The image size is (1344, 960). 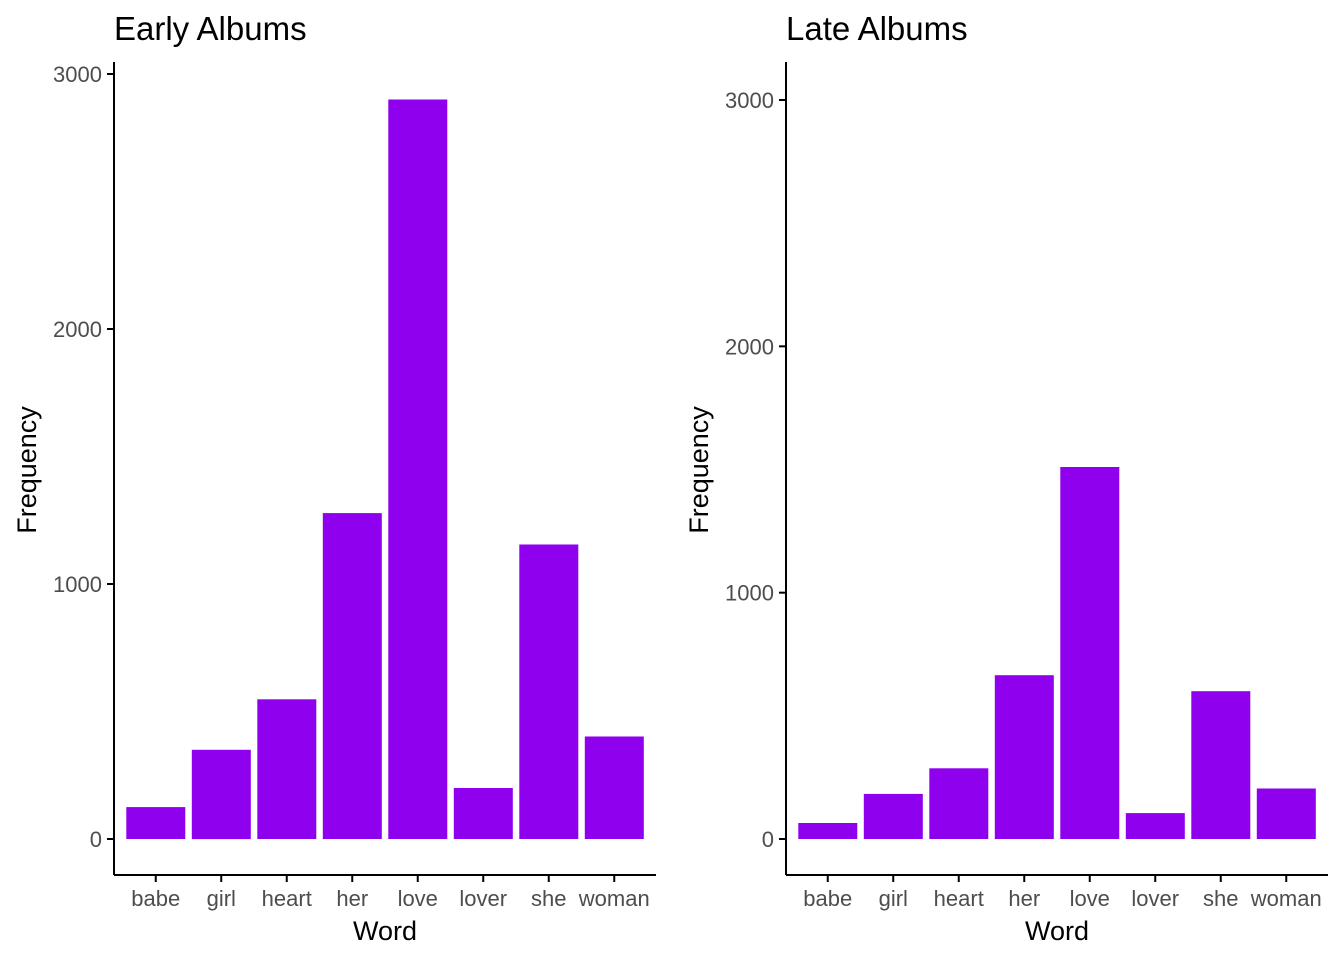 What do you see at coordinates (877, 28) in the screenshot?
I see `panel-title: Late Albums` at bounding box center [877, 28].